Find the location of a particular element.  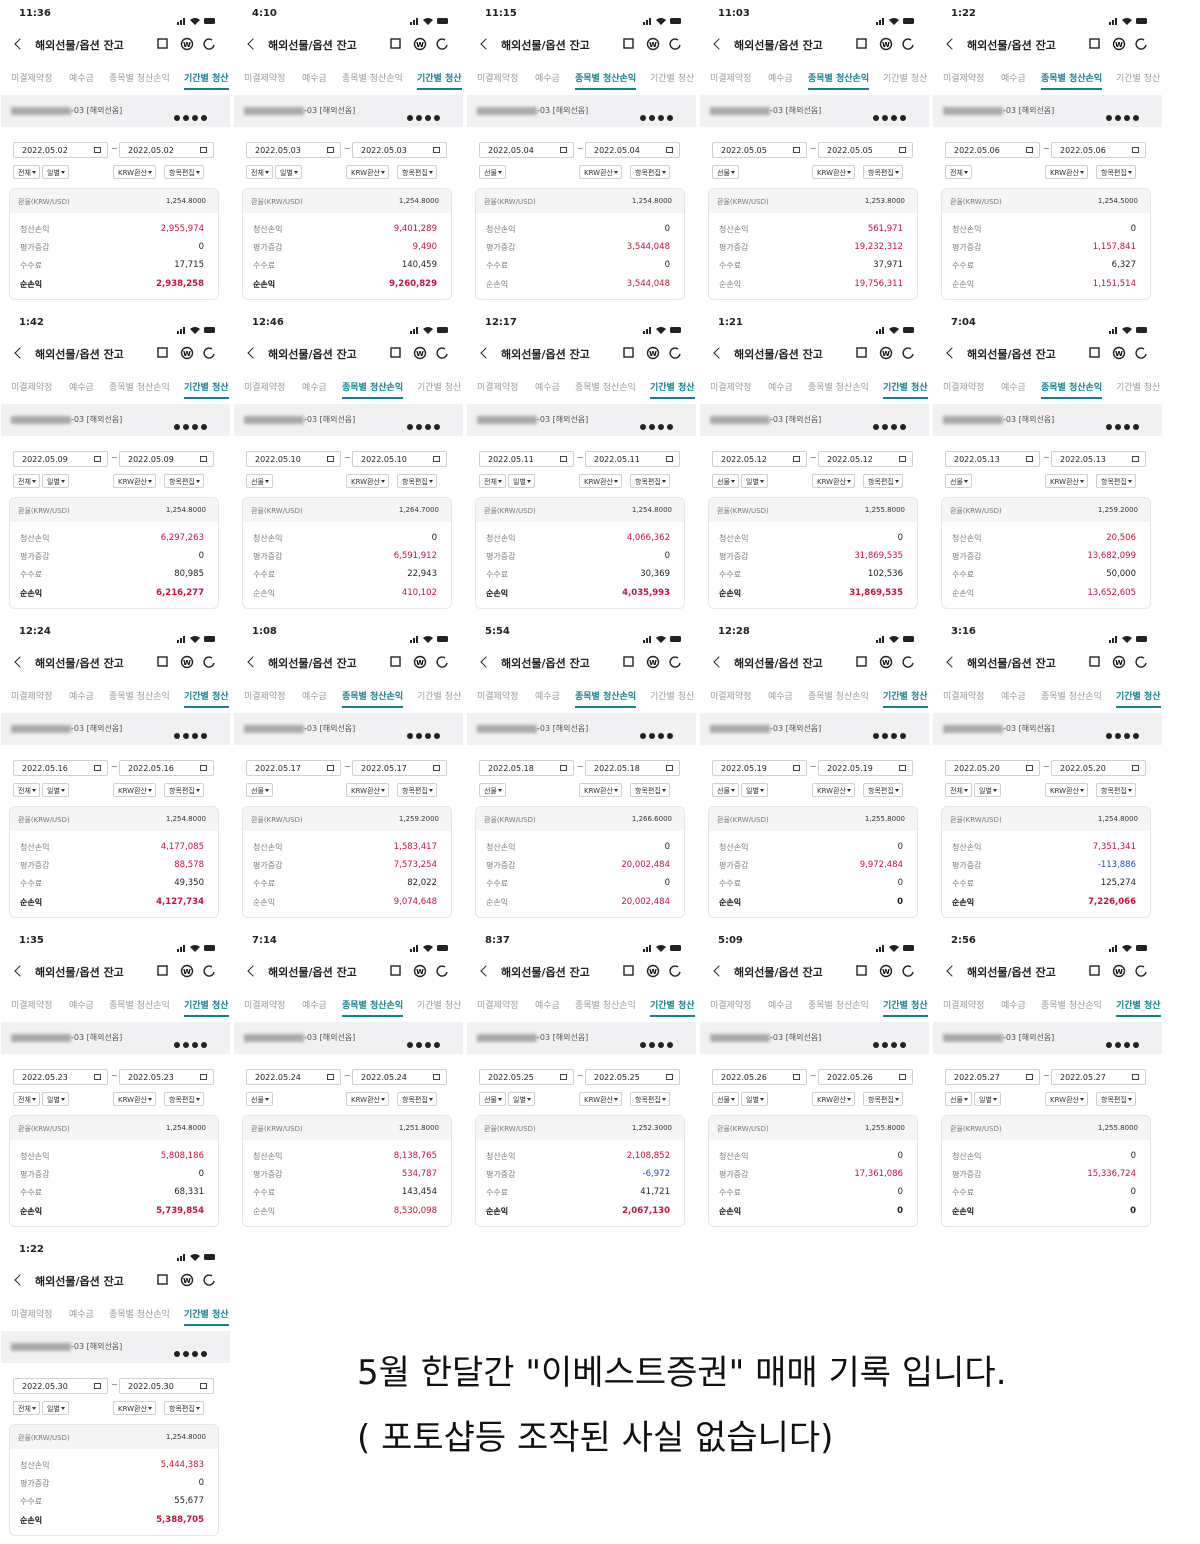

date-from: 2022.05.24 is located at coordinates (293, 1077).